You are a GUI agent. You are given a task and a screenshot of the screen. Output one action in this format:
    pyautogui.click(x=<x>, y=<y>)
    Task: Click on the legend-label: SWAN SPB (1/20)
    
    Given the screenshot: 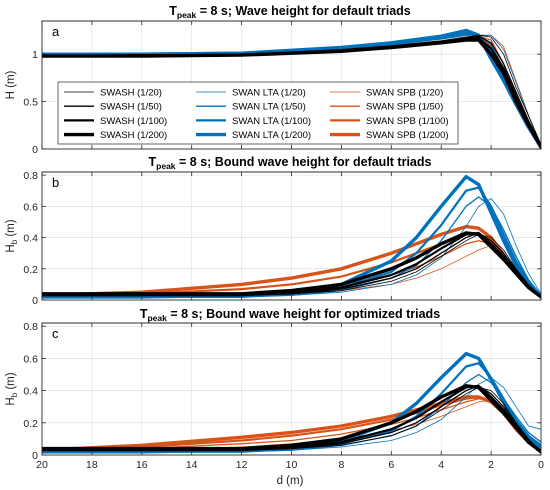 What is the action you would take?
    pyautogui.click(x=404, y=93)
    